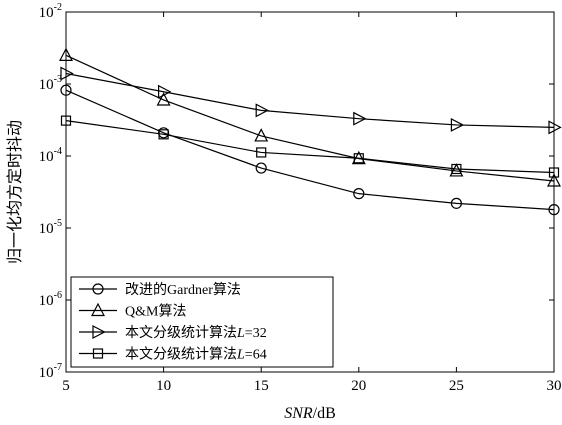 The width and height of the screenshot is (562, 425). Describe the element at coordinates (14, 192) in the screenshot. I see `y-axis-title: 归一化均方定时抖动` at that location.